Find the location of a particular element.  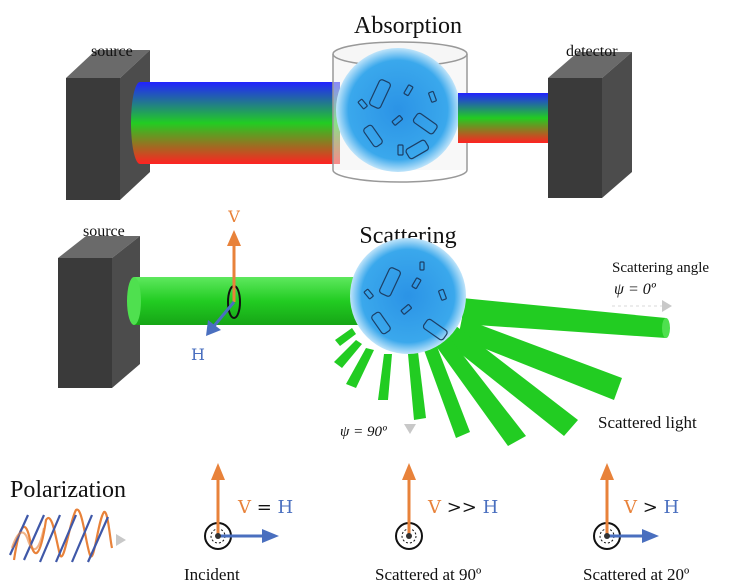

incident-h: H is located at coordinates (286, 507).